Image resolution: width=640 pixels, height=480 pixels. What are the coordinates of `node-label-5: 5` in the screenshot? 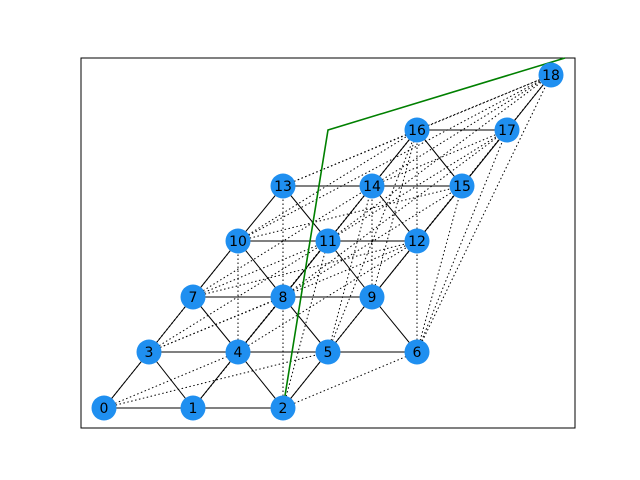 It's located at (328, 353).